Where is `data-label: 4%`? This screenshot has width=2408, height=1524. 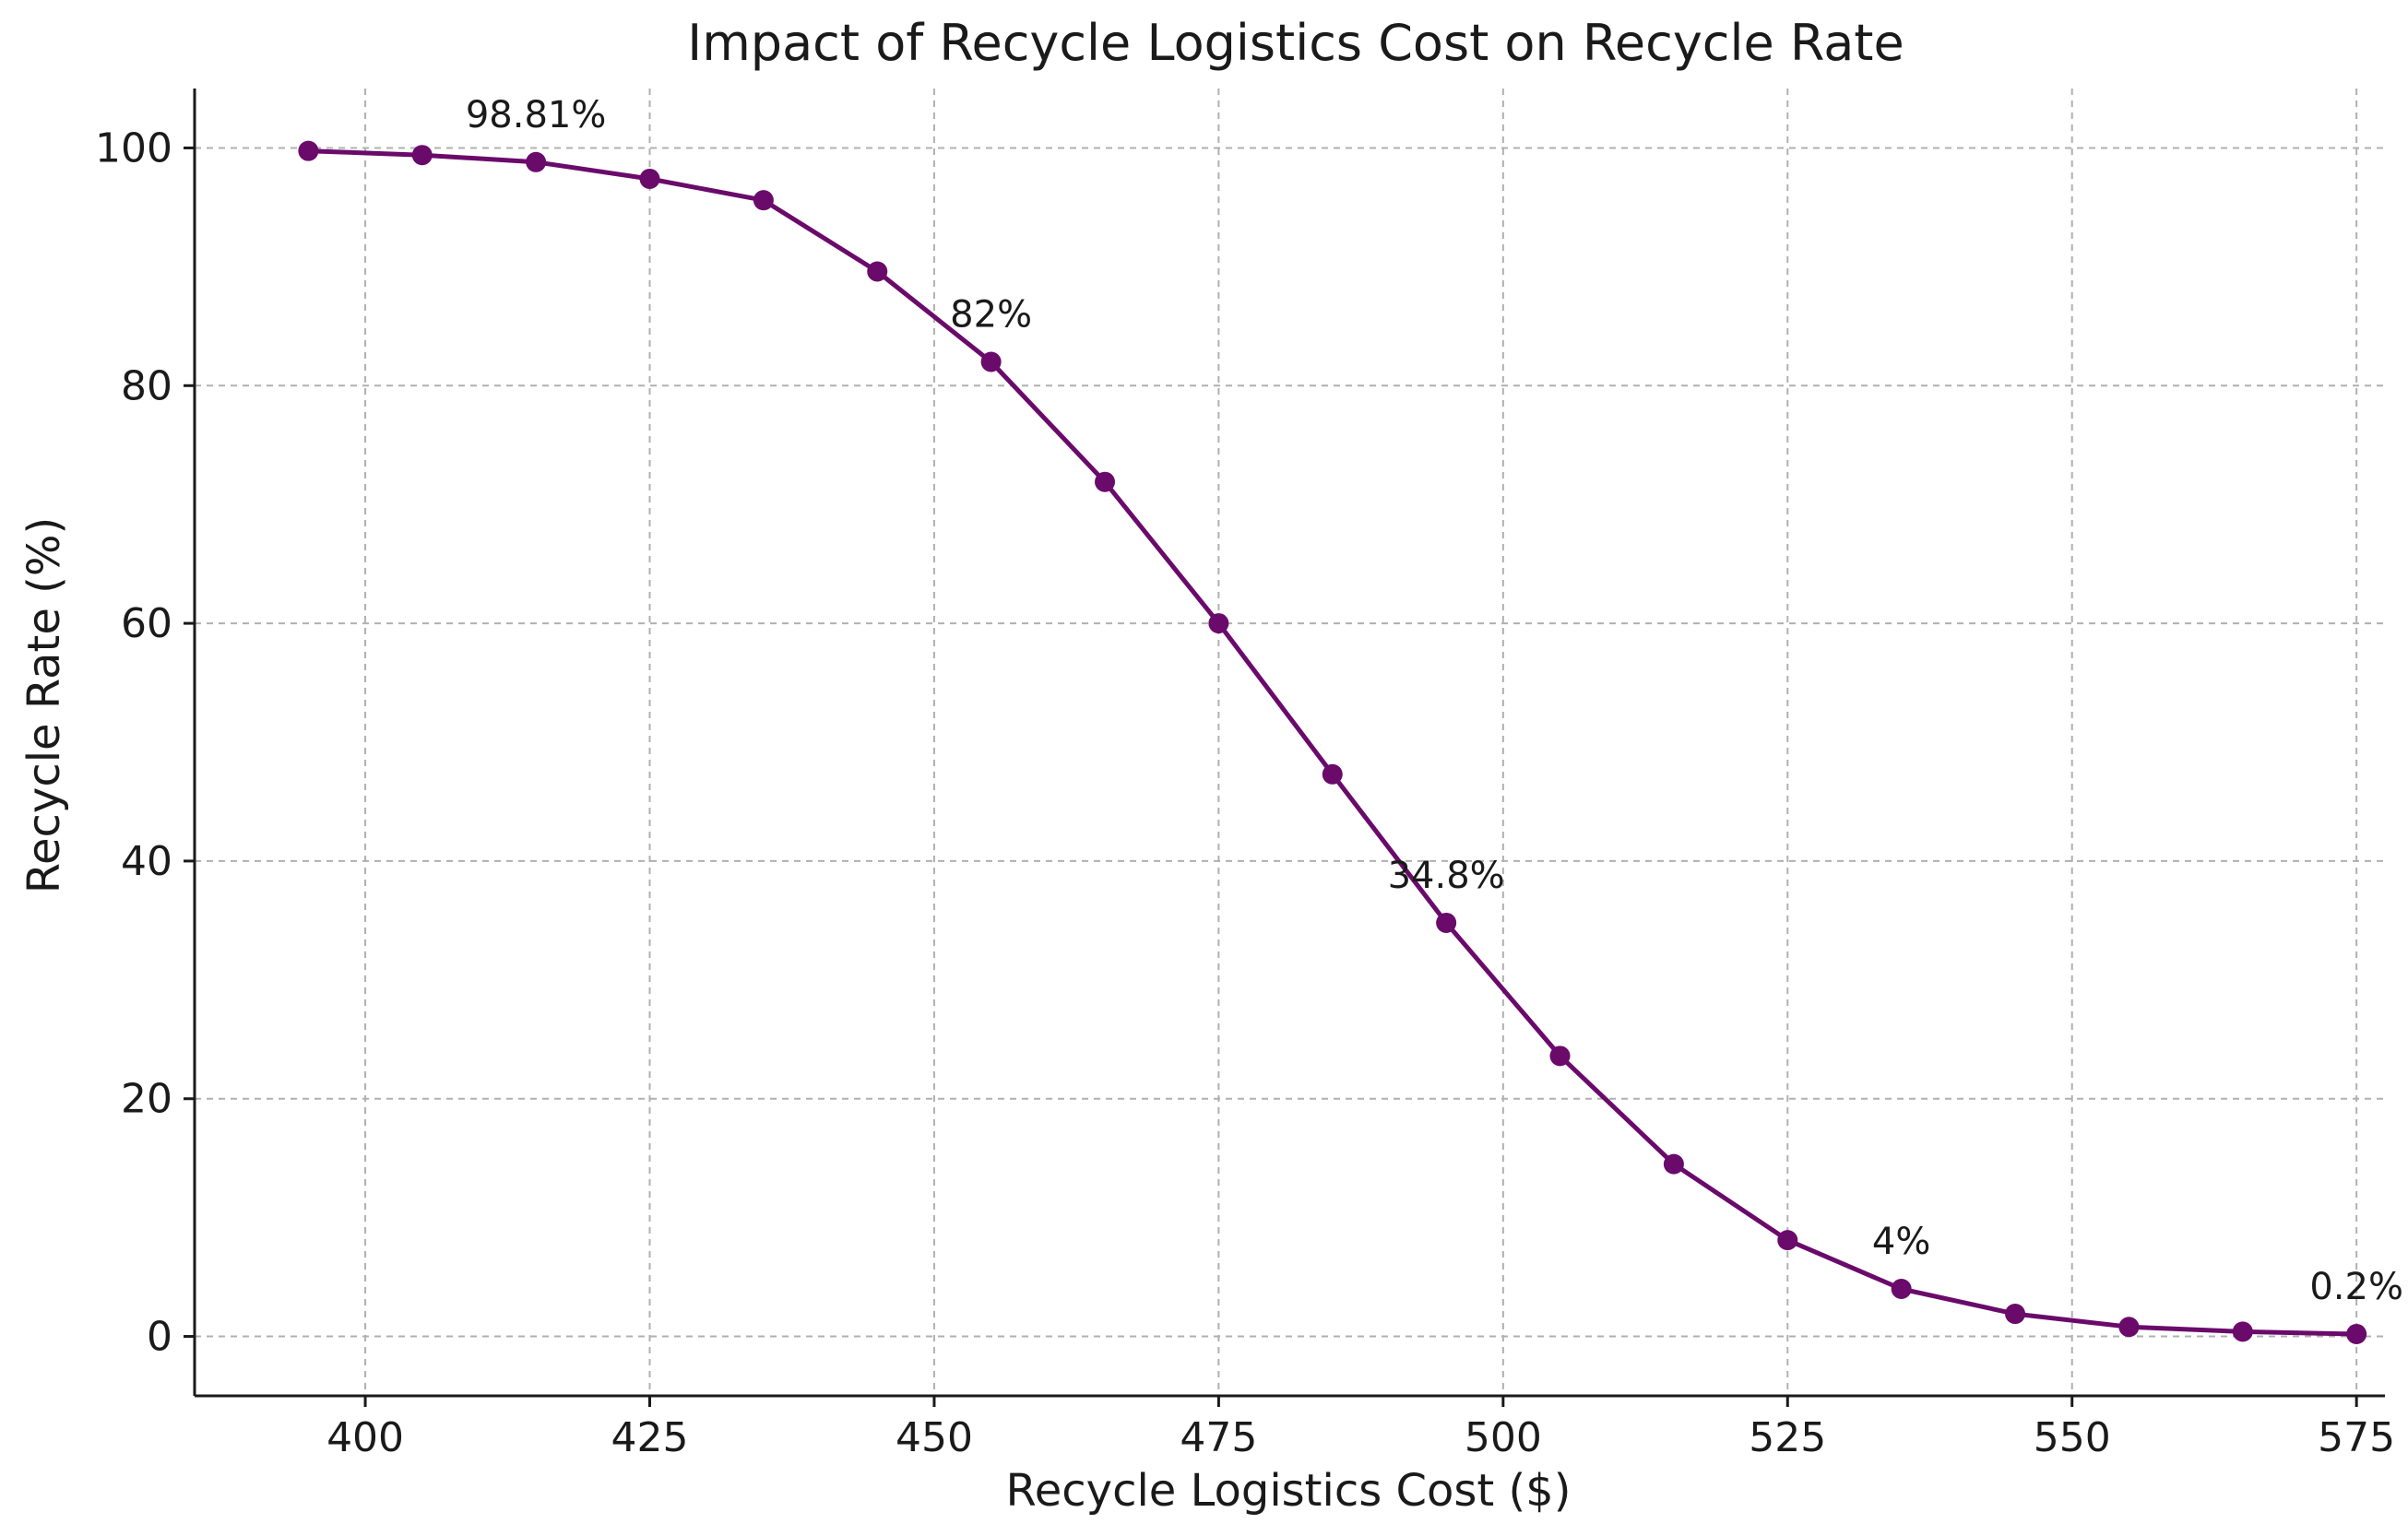
data-label: 4% is located at coordinates (1901, 1242).